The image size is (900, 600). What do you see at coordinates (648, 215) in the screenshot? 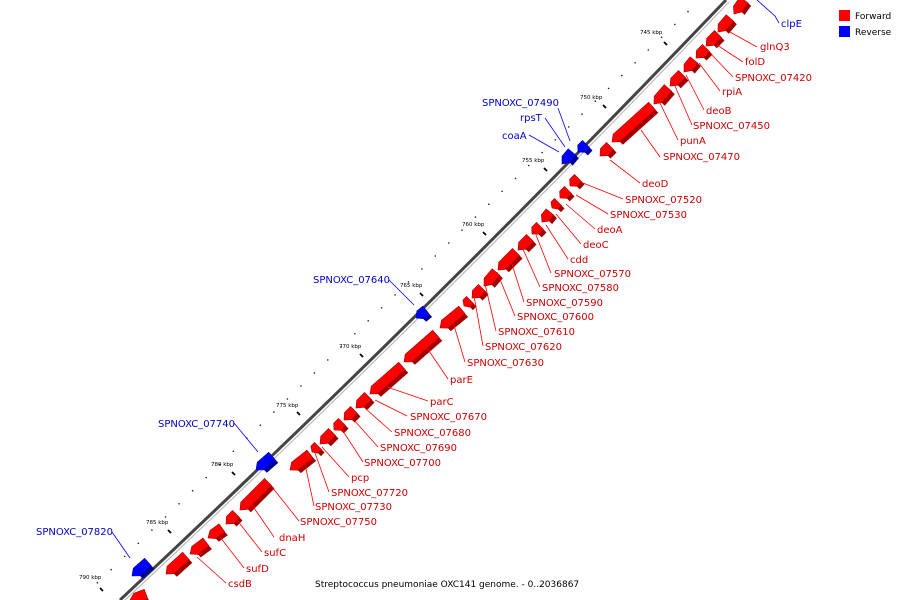
I see `gene-label-forward: SPNOXC_07530` at bounding box center [648, 215].